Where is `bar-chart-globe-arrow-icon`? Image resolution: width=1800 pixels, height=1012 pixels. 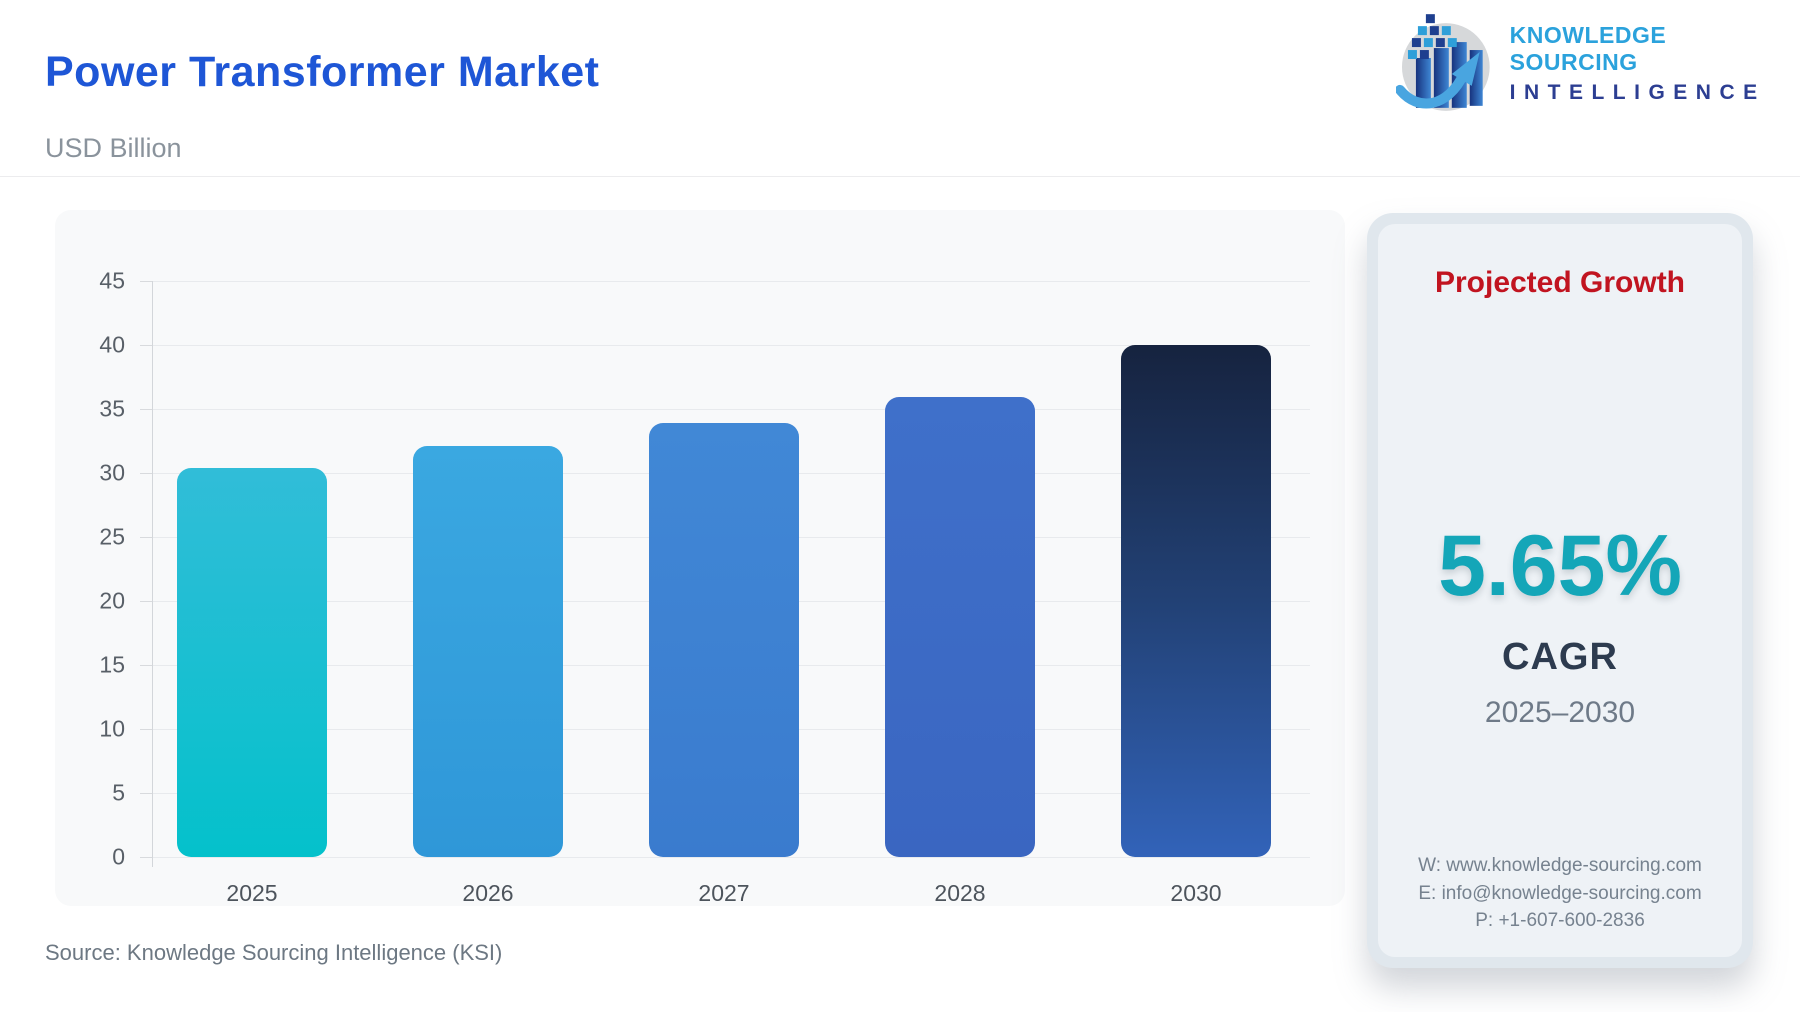
bar-chart-globe-arrow-icon is located at coordinates (1443, 62).